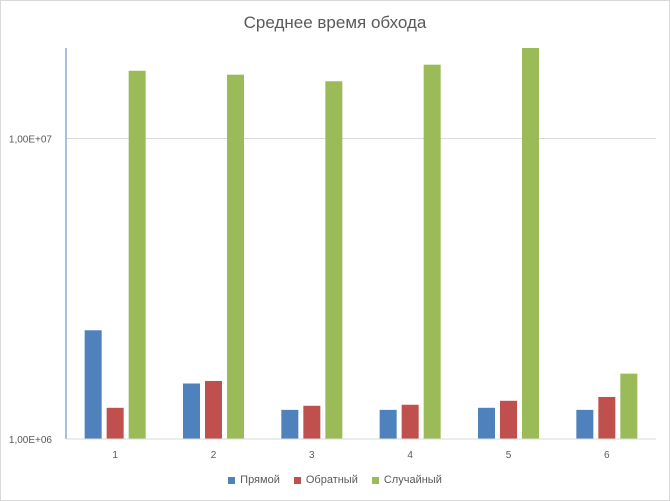  What do you see at coordinates (312, 455) in the screenshot?
I see `x-tick-label: 3` at bounding box center [312, 455].